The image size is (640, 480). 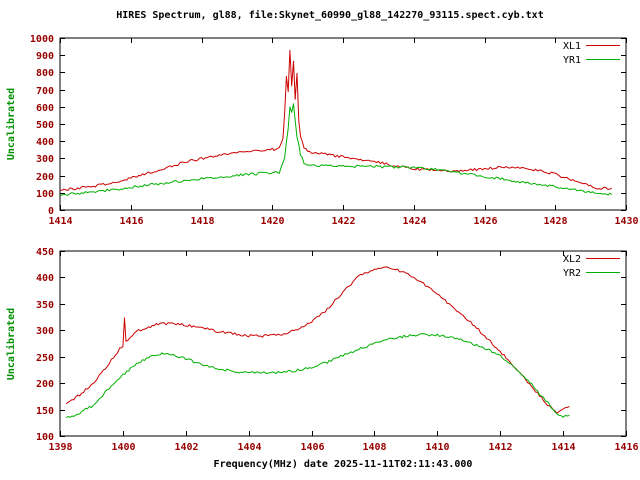 What do you see at coordinates (312, 447) in the screenshot?
I see `x-tick-label: 1406` at bounding box center [312, 447].